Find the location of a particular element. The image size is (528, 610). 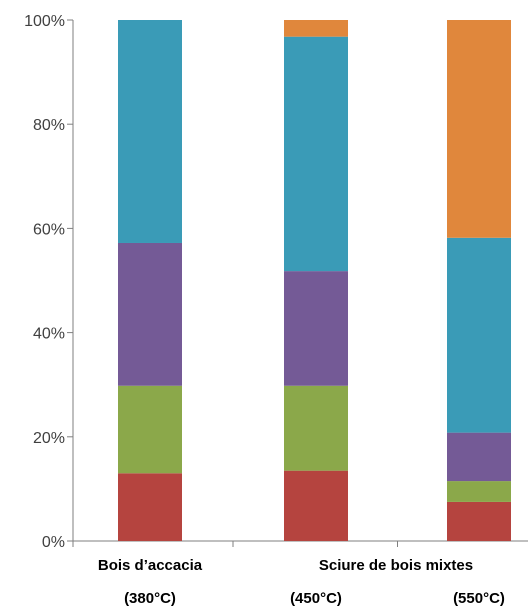

y-tick-label: 60% is located at coordinates (49, 229).